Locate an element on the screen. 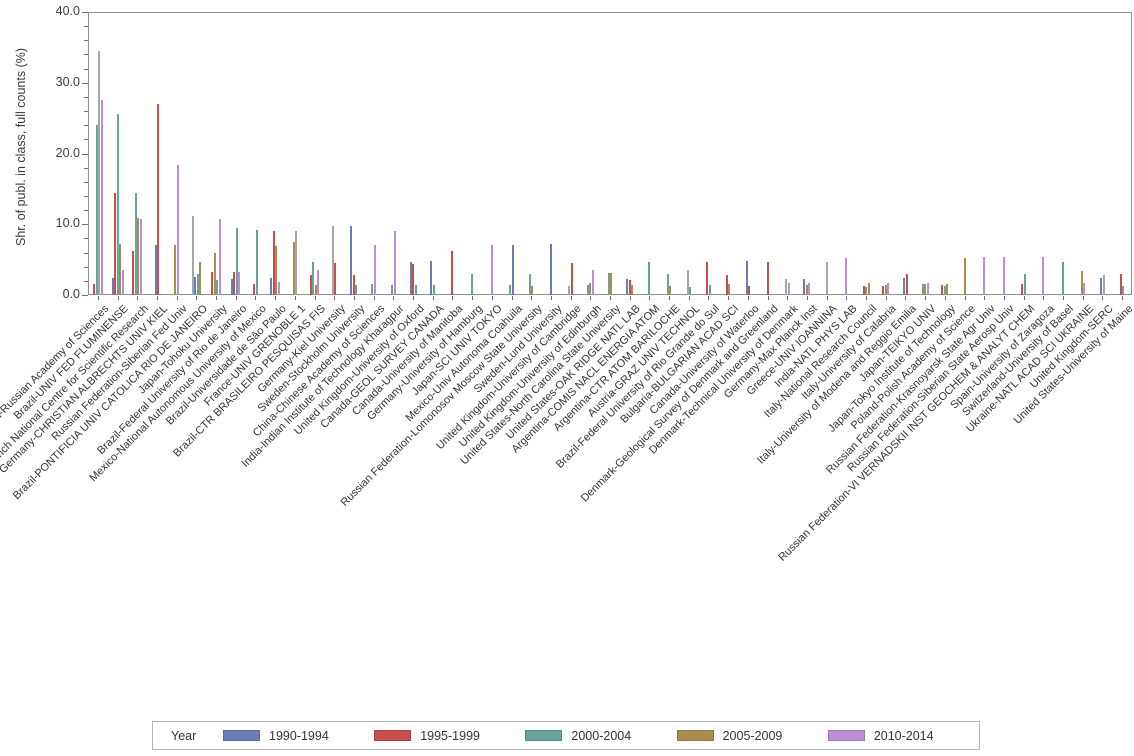 The image size is (1134, 756). legend-title: Year is located at coordinates (184, 735).